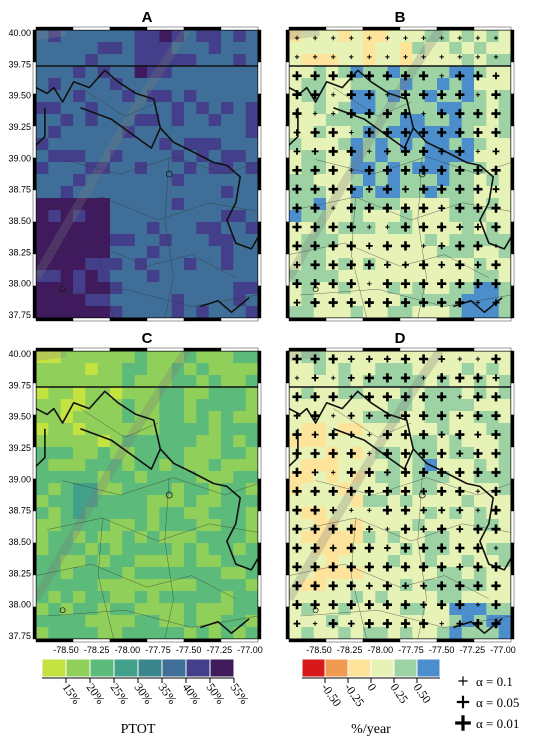 This screenshot has width=536, height=740. What do you see at coordinates (463, 723) in the screenshot?
I see `legend-cross-icon` at bounding box center [463, 723].